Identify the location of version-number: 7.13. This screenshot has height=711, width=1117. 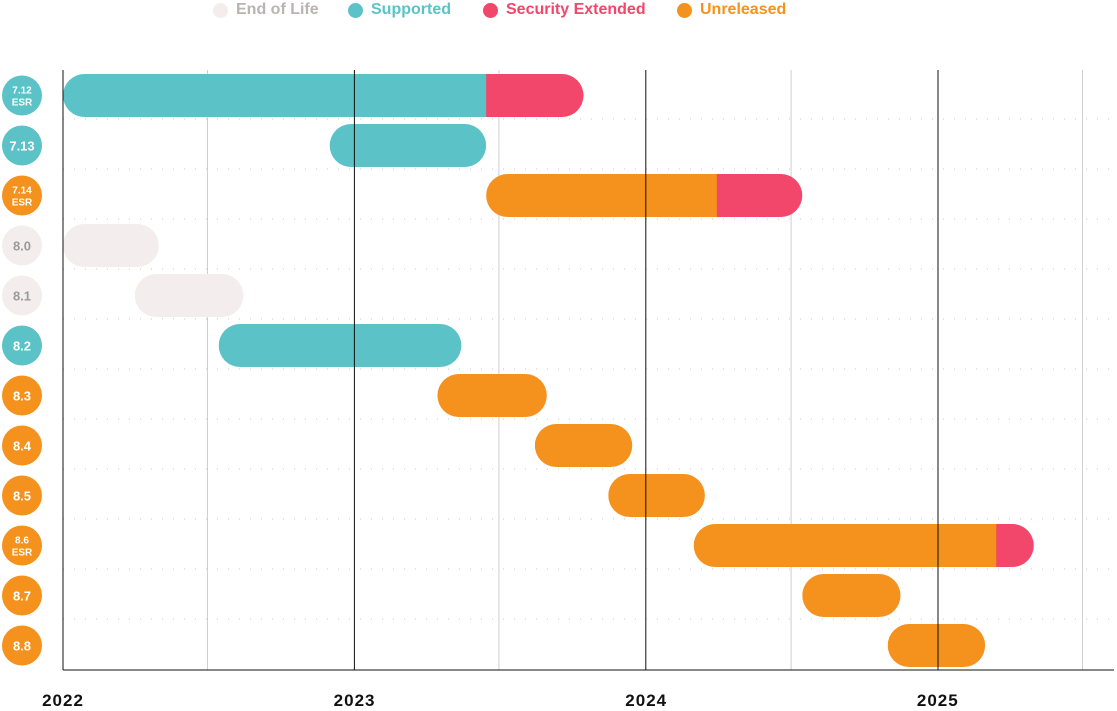
(21, 146).